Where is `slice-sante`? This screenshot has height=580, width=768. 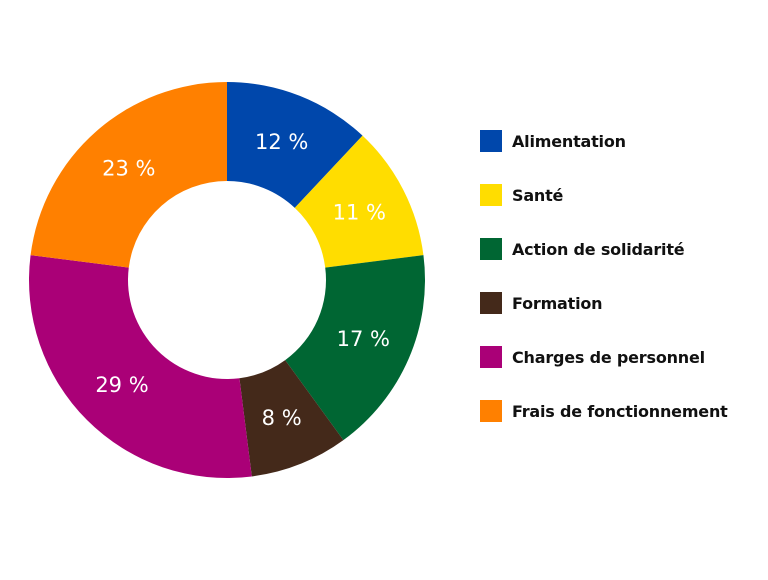
slice-sante is located at coordinates (359, 201).